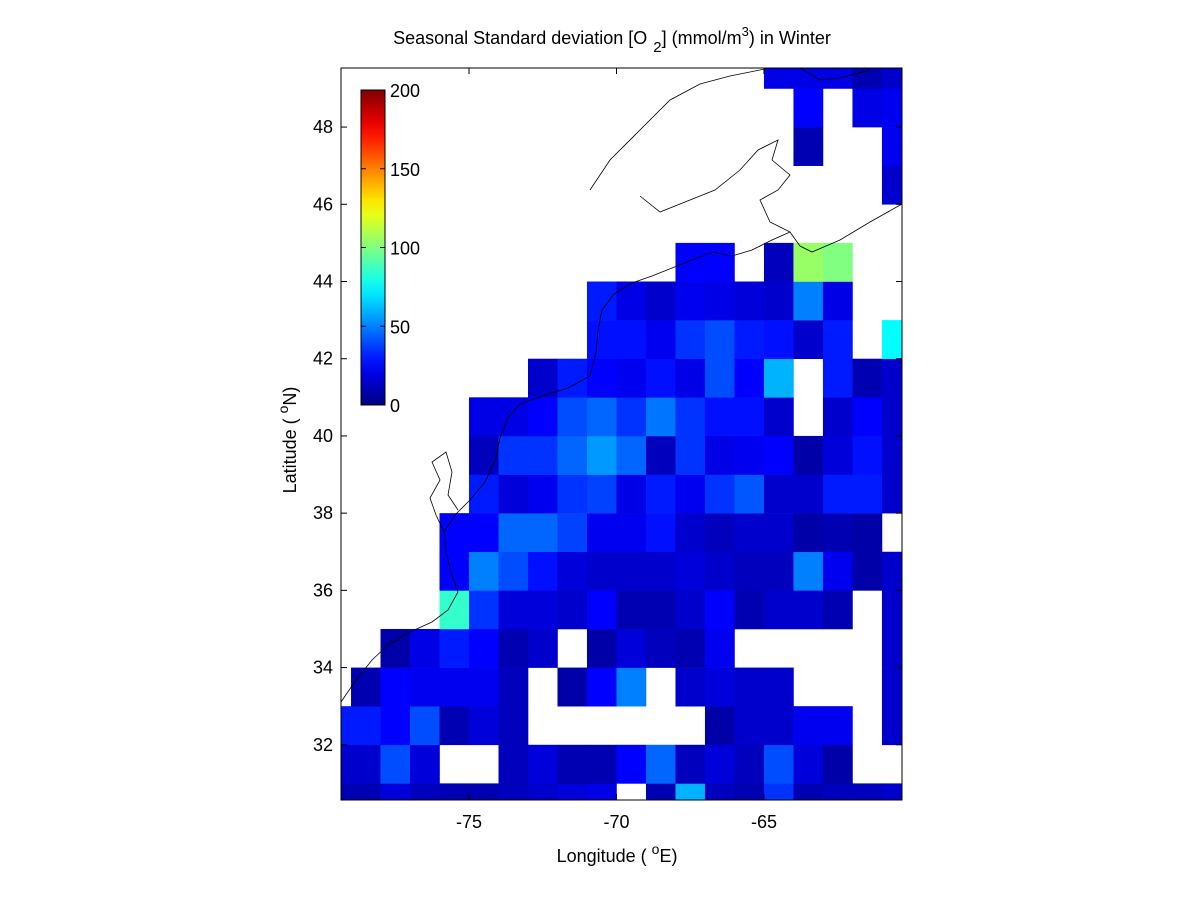  I want to click on colorbar-tick-label: 200, so click(405, 91).